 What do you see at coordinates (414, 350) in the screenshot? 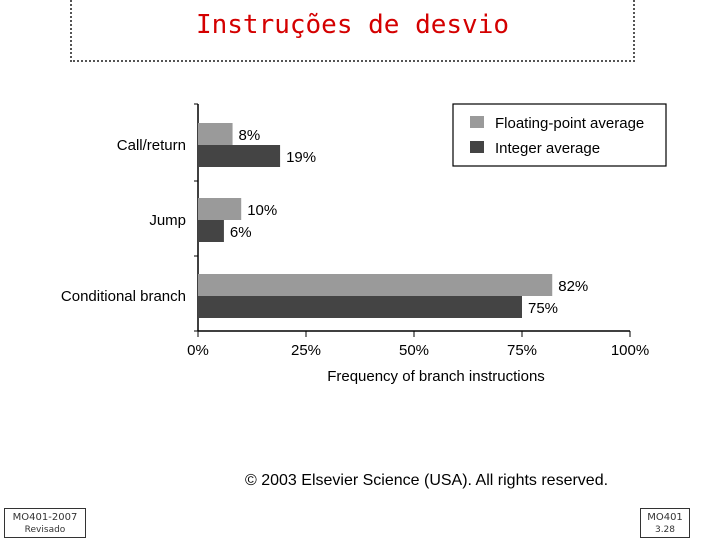
I see `x-tick-label: 50%` at bounding box center [414, 350].